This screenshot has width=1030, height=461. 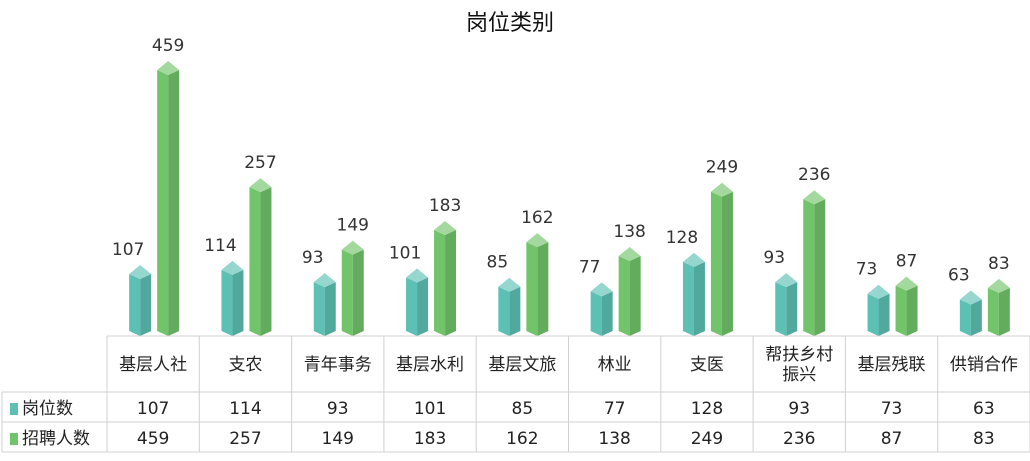 I want to click on data-label: 63, so click(x=959, y=275).